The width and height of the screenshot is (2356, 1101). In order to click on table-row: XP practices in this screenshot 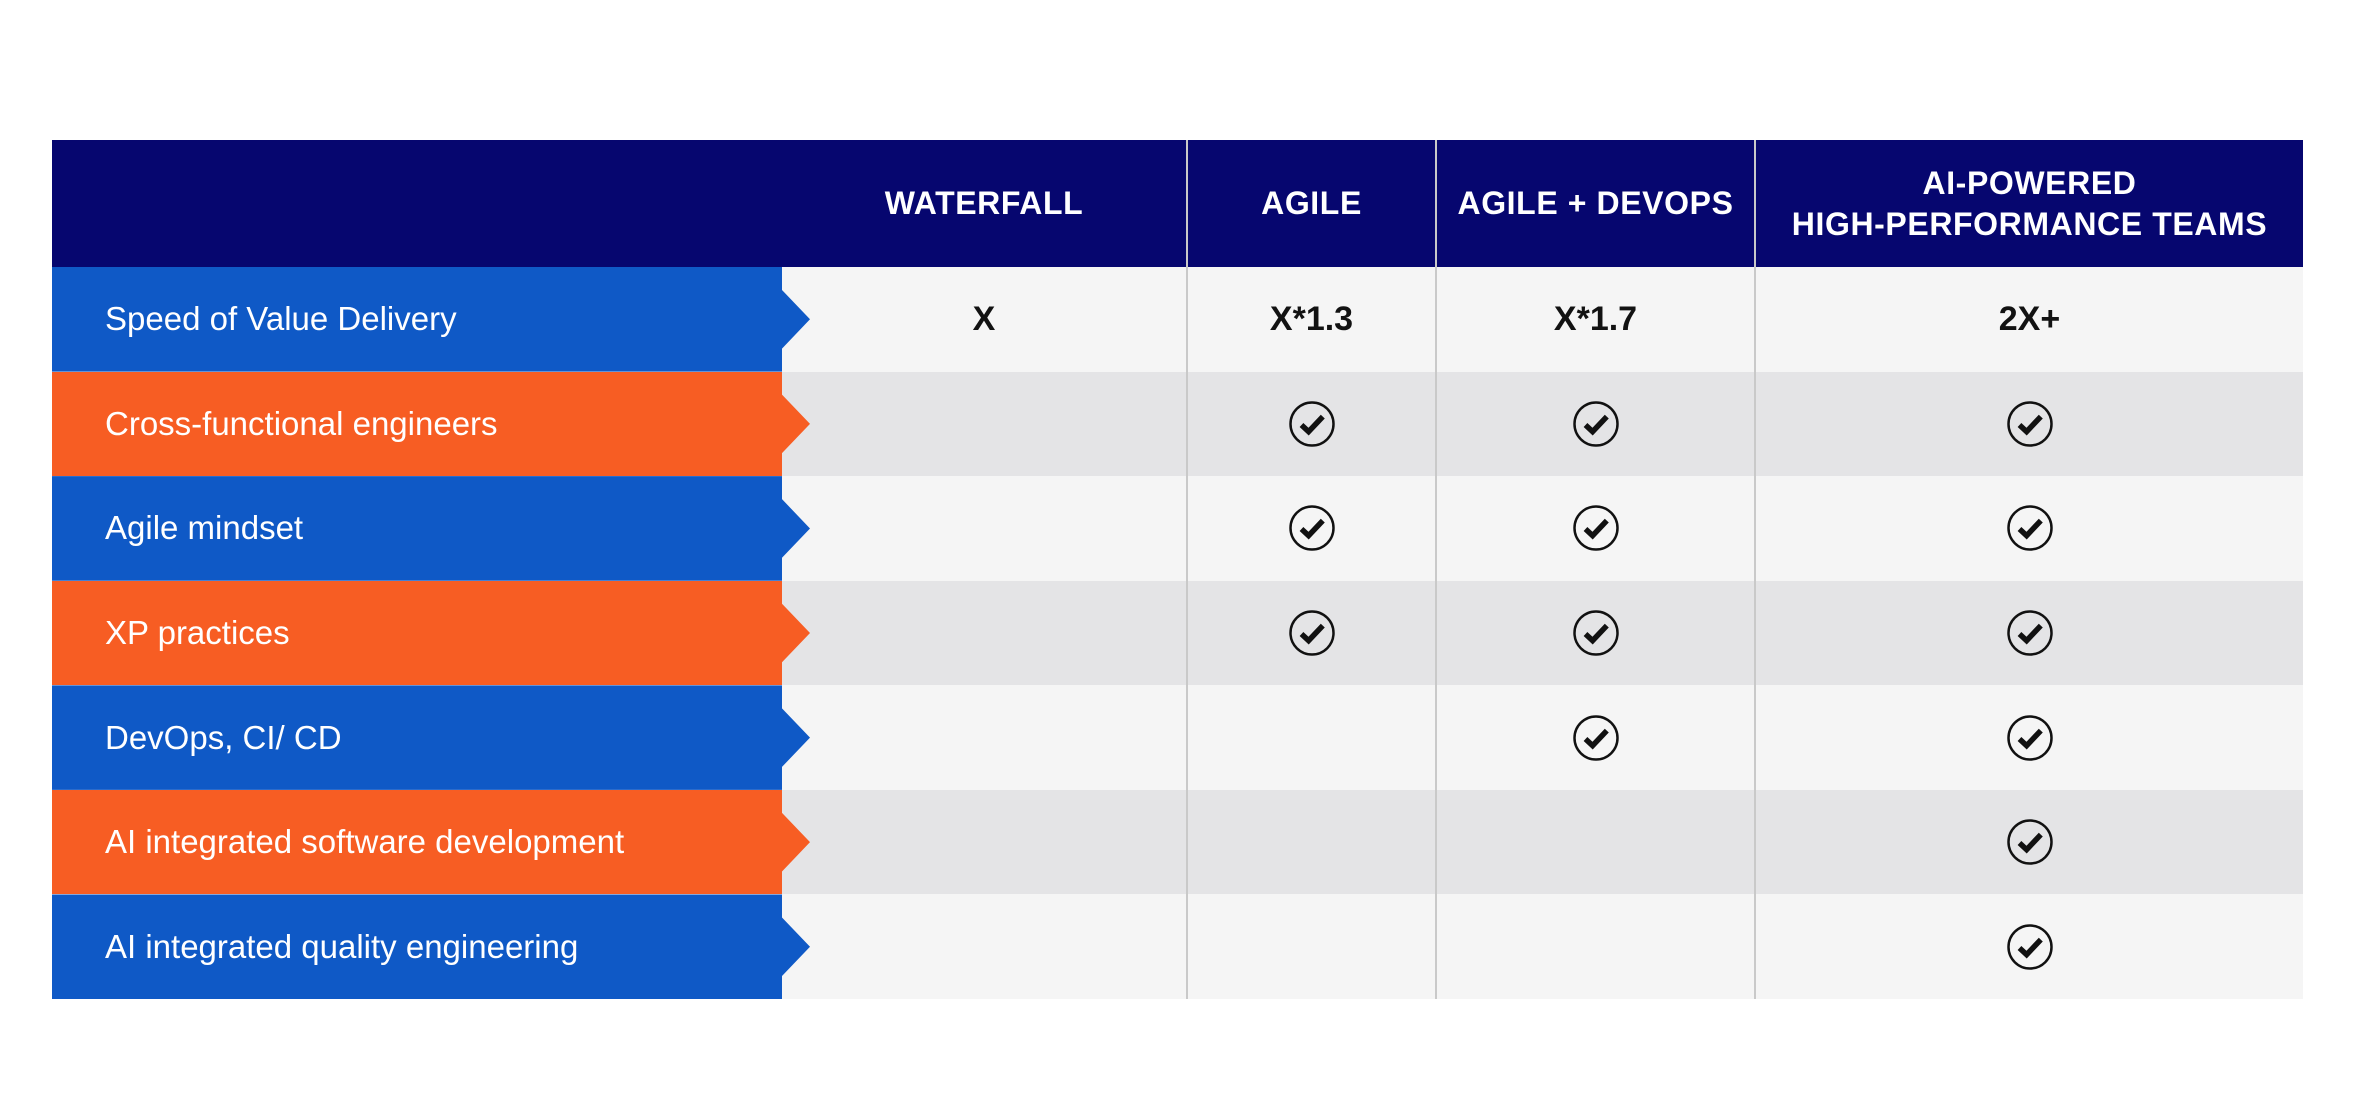, I will do `click(1177, 633)`.